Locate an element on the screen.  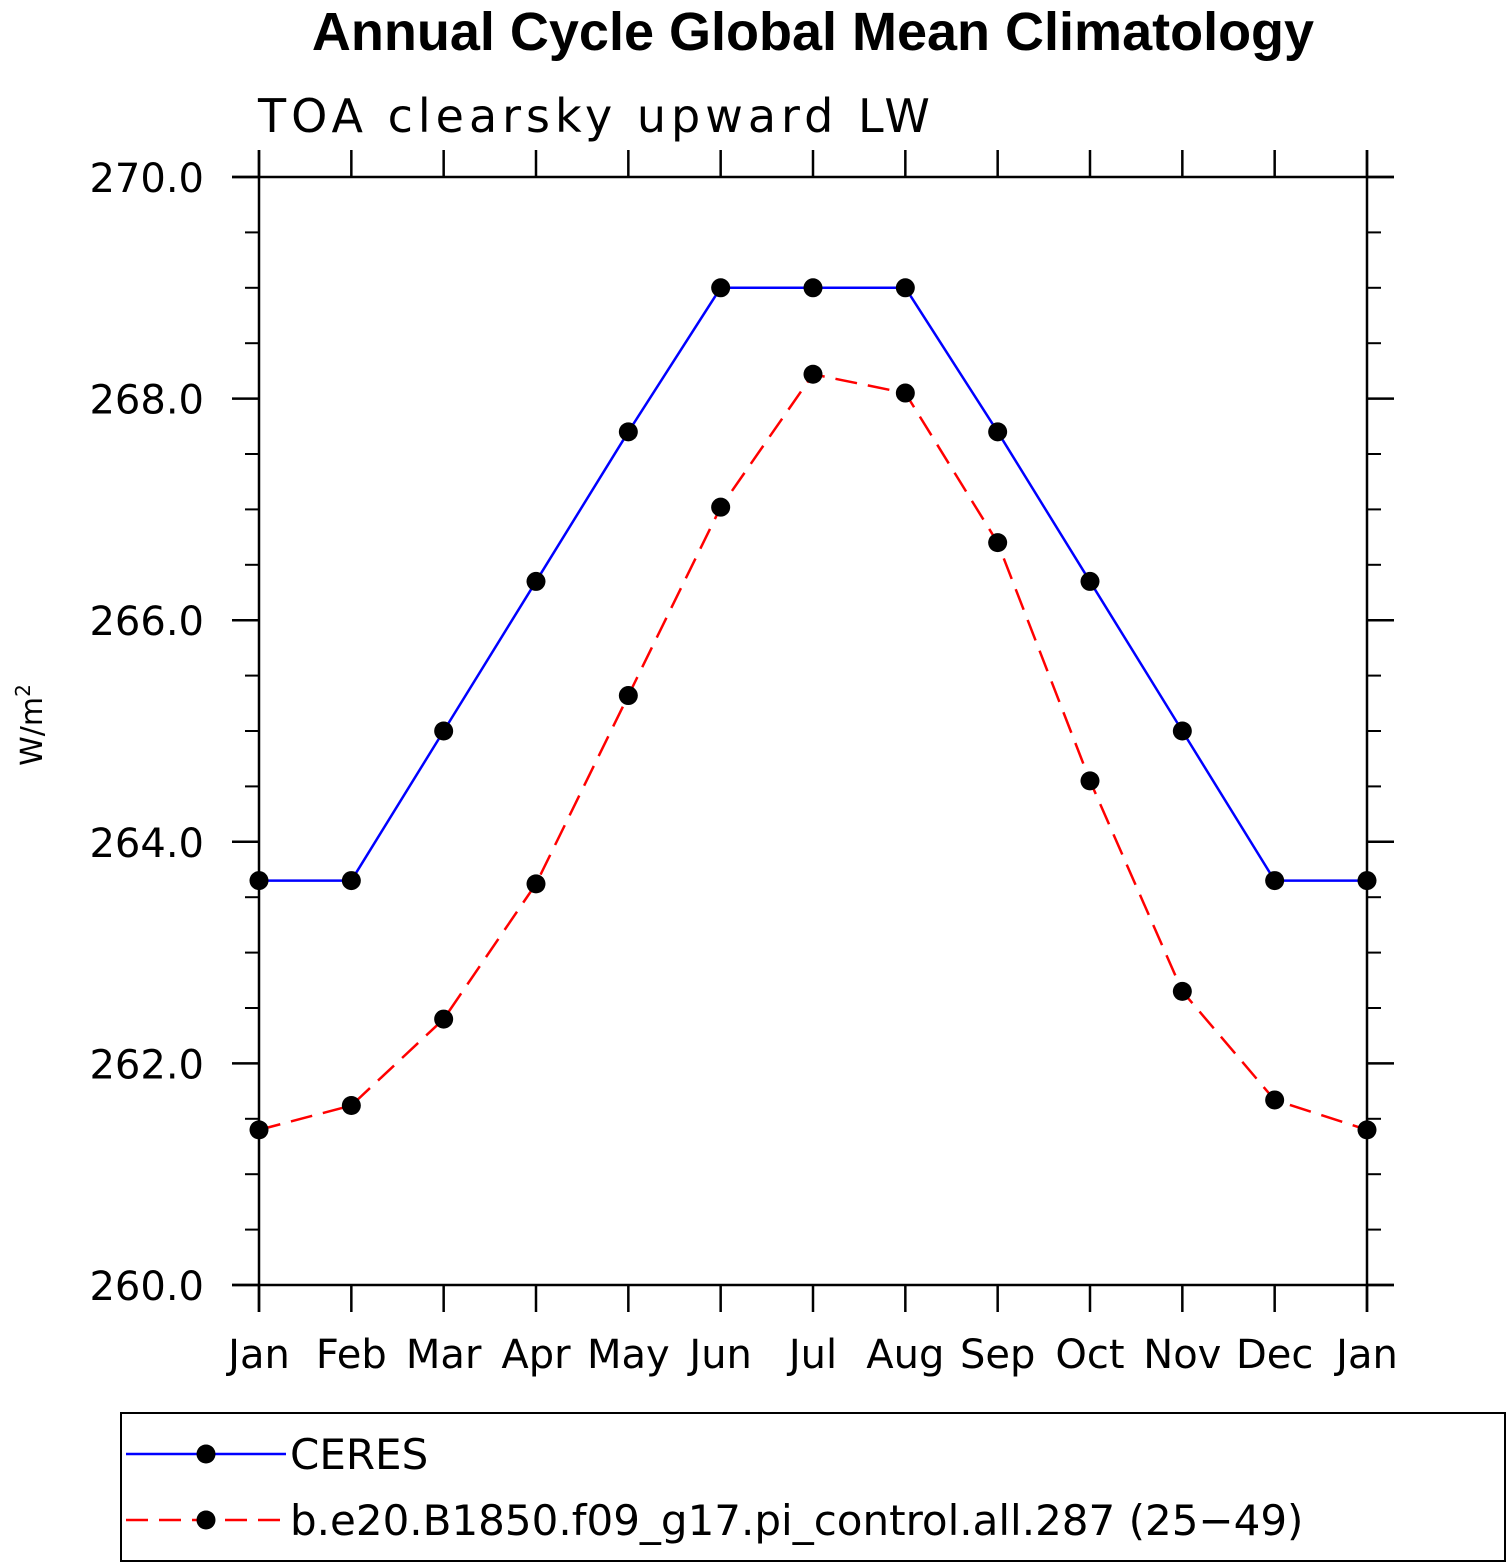
y-tick-label: 270.0 is located at coordinates (146, 179).